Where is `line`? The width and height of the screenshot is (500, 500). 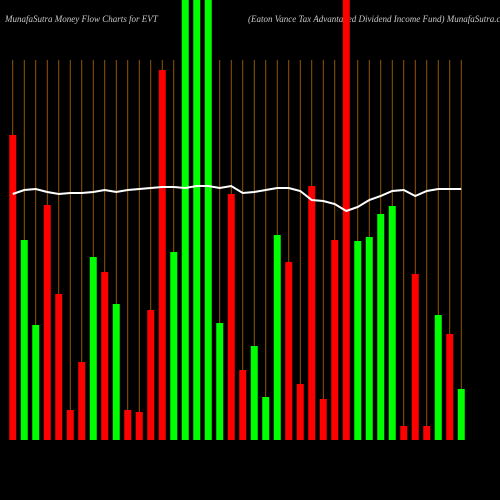
line is located at coordinates (237, 198).